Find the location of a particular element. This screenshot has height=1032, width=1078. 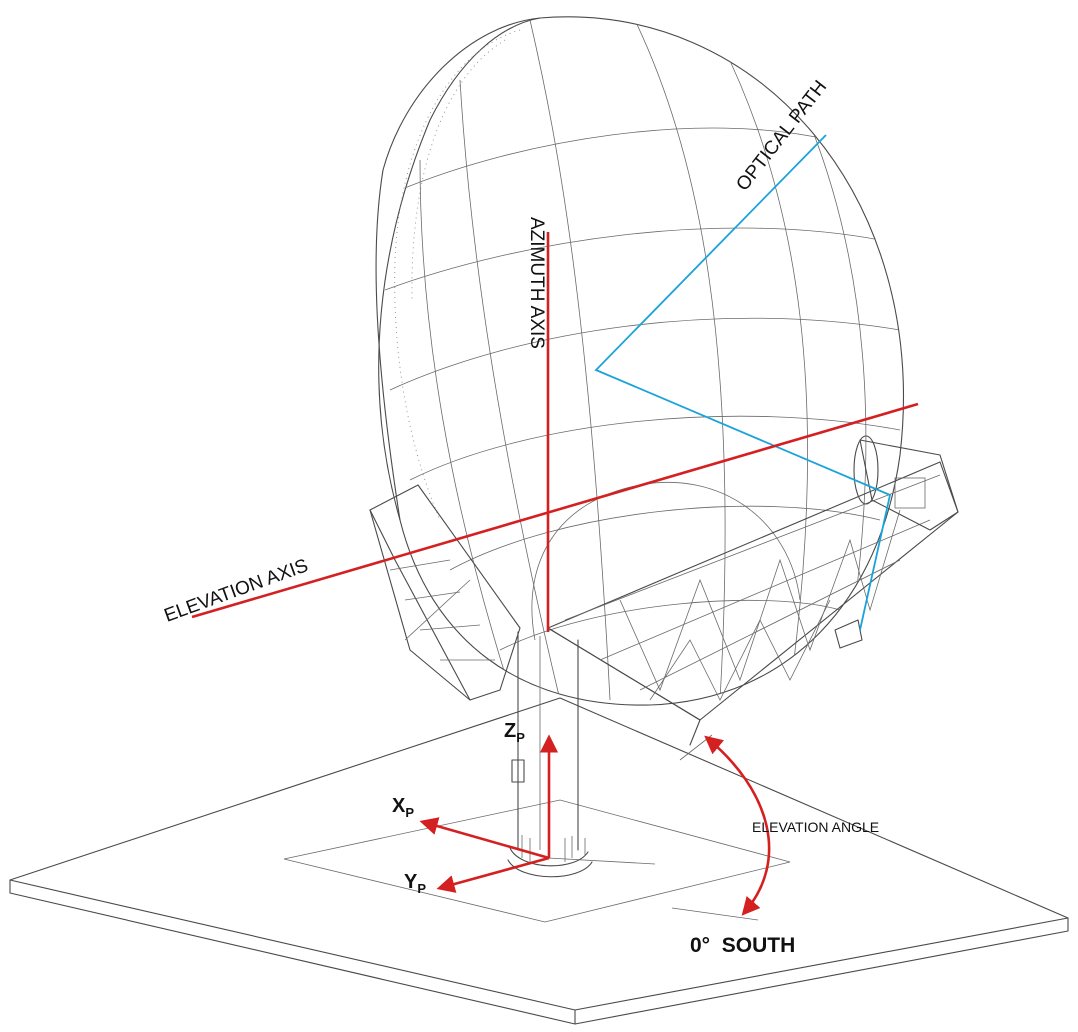

elevation-axis-line is located at coordinates (555, 510).